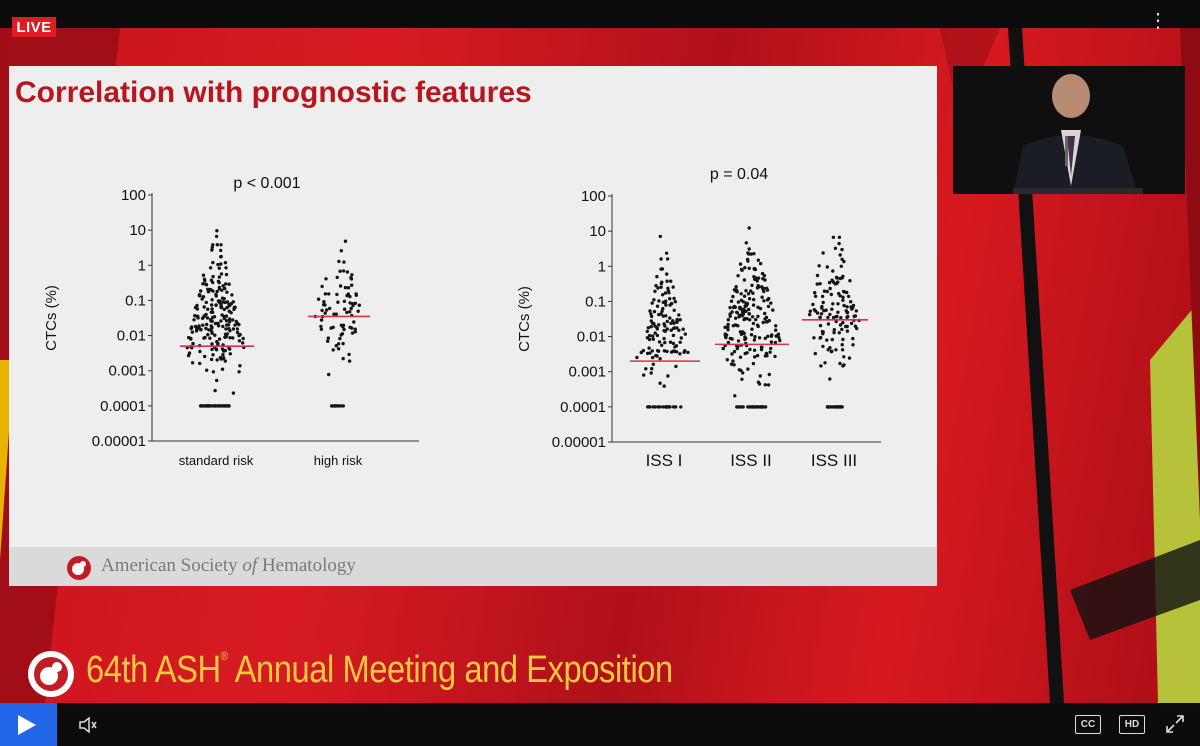 Image resolution: width=1200 pixels, height=746 pixels. What do you see at coordinates (751, 460) in the screenshot?
I see `x-tick-label: ISS II` at bounding box center [751, 460].